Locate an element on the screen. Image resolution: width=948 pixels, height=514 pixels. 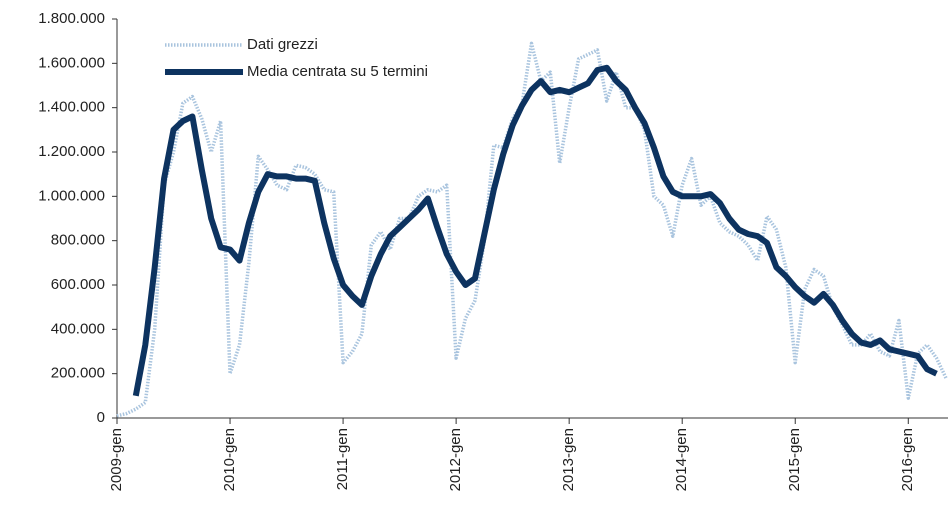
x-tick-label: 2009-gen is located at coordinates (116, 459).